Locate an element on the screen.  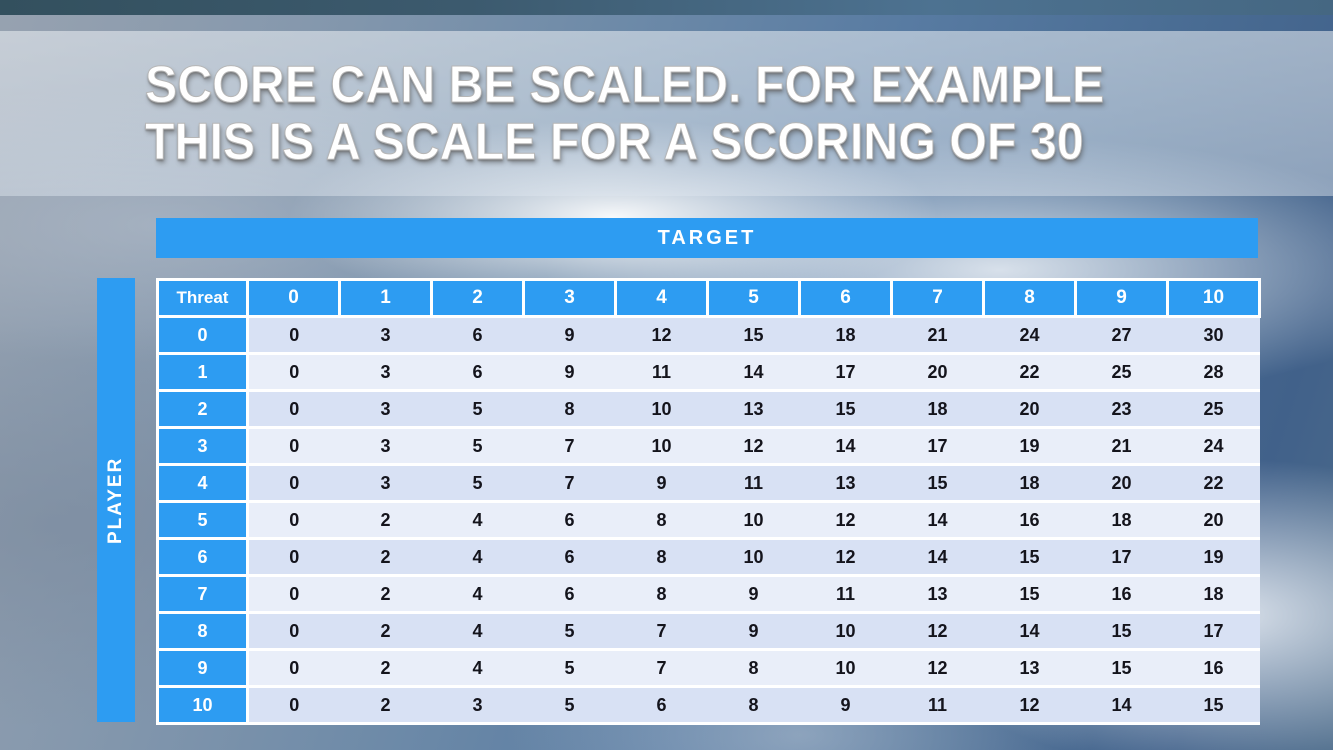
row-header: 1 is located at coordinates (202, 372).